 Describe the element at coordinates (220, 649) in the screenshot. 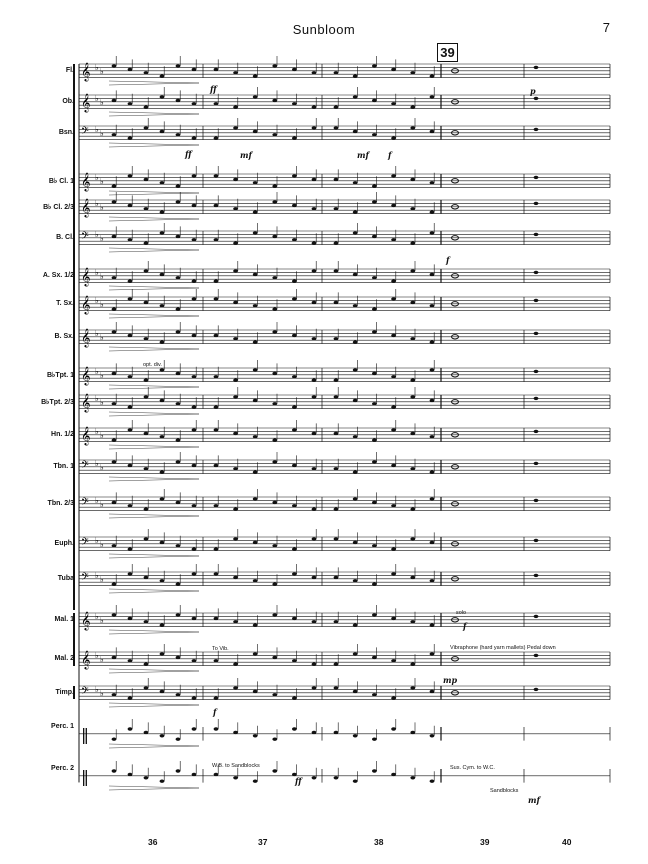

I see `to-vib-annotation: To Vib.` at that location.